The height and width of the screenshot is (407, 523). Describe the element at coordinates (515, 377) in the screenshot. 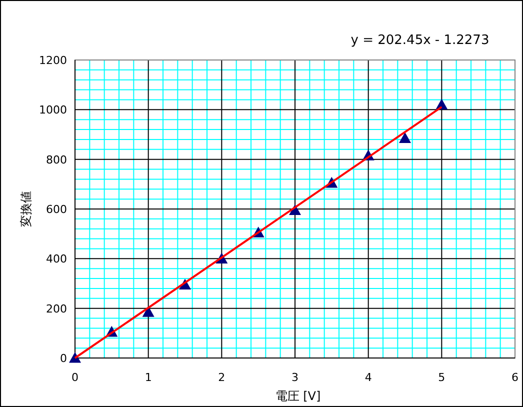

I see `x-tick-label: 6` at that location.